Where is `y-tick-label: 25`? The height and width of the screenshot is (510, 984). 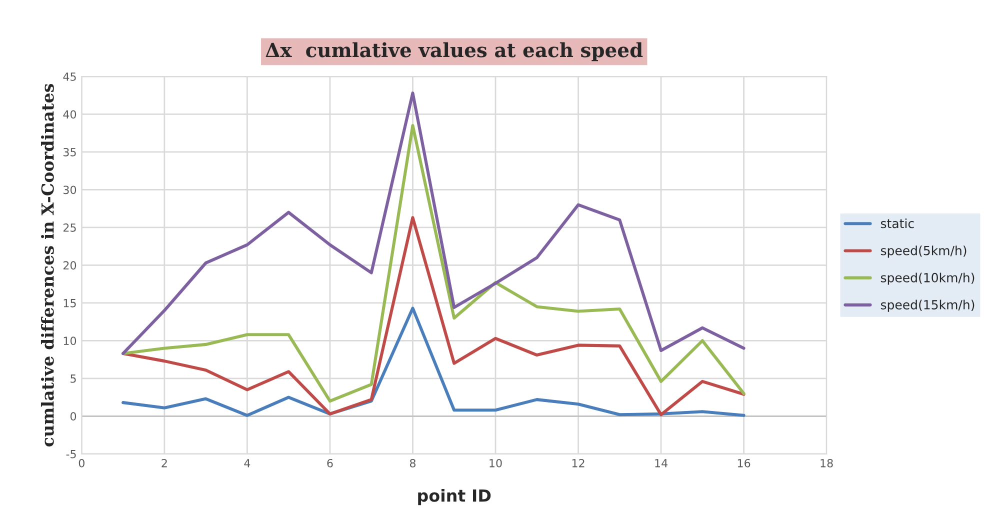 y-tick-label: 25 is located at coordinates (69, 227).